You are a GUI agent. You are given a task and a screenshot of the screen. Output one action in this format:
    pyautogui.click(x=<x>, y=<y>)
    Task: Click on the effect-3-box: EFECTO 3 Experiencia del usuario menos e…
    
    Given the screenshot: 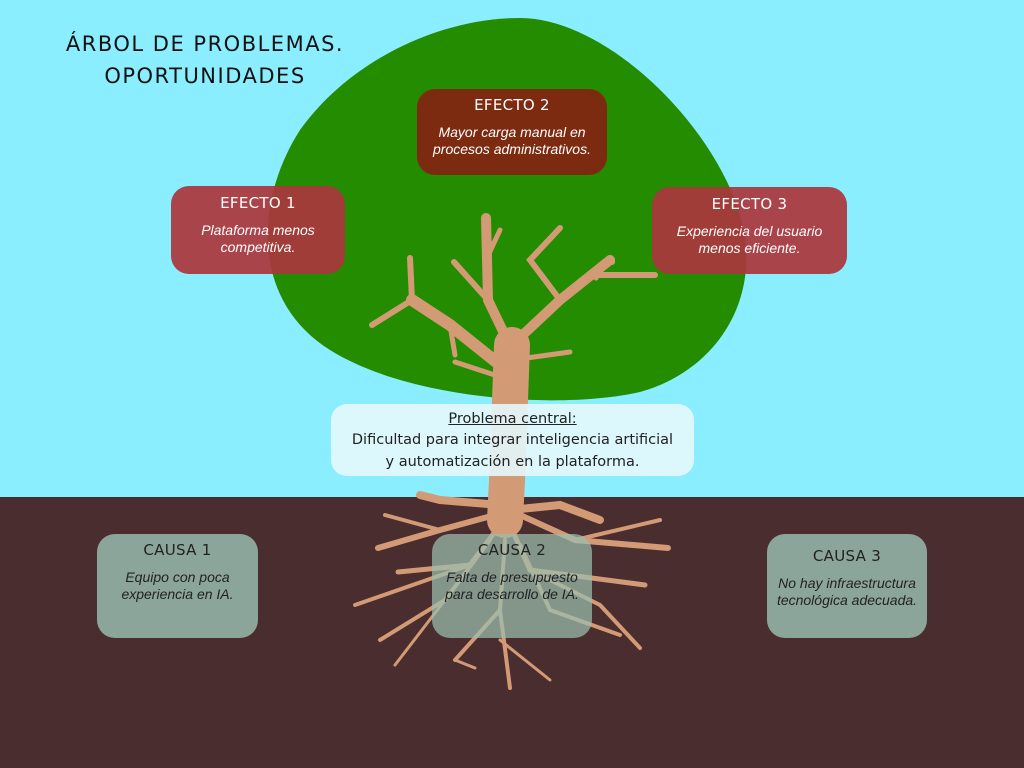 What is the action you would take?
    pyautogui.click(x=749, y=230)
    